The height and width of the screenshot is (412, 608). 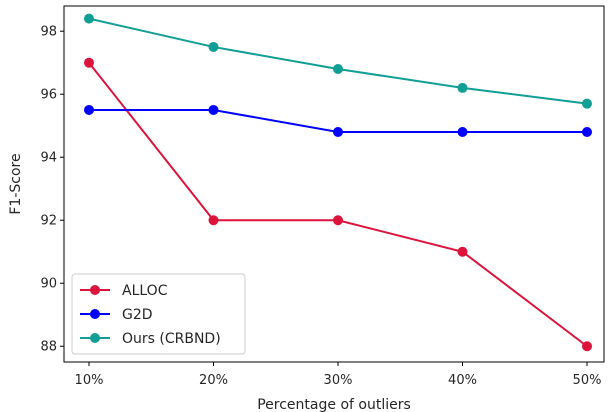 What do you see at coordinates (52, 190) in the screenshot?
I see `y-axis: 88 90 92 94 96 98` at bounding box center [52, 190].